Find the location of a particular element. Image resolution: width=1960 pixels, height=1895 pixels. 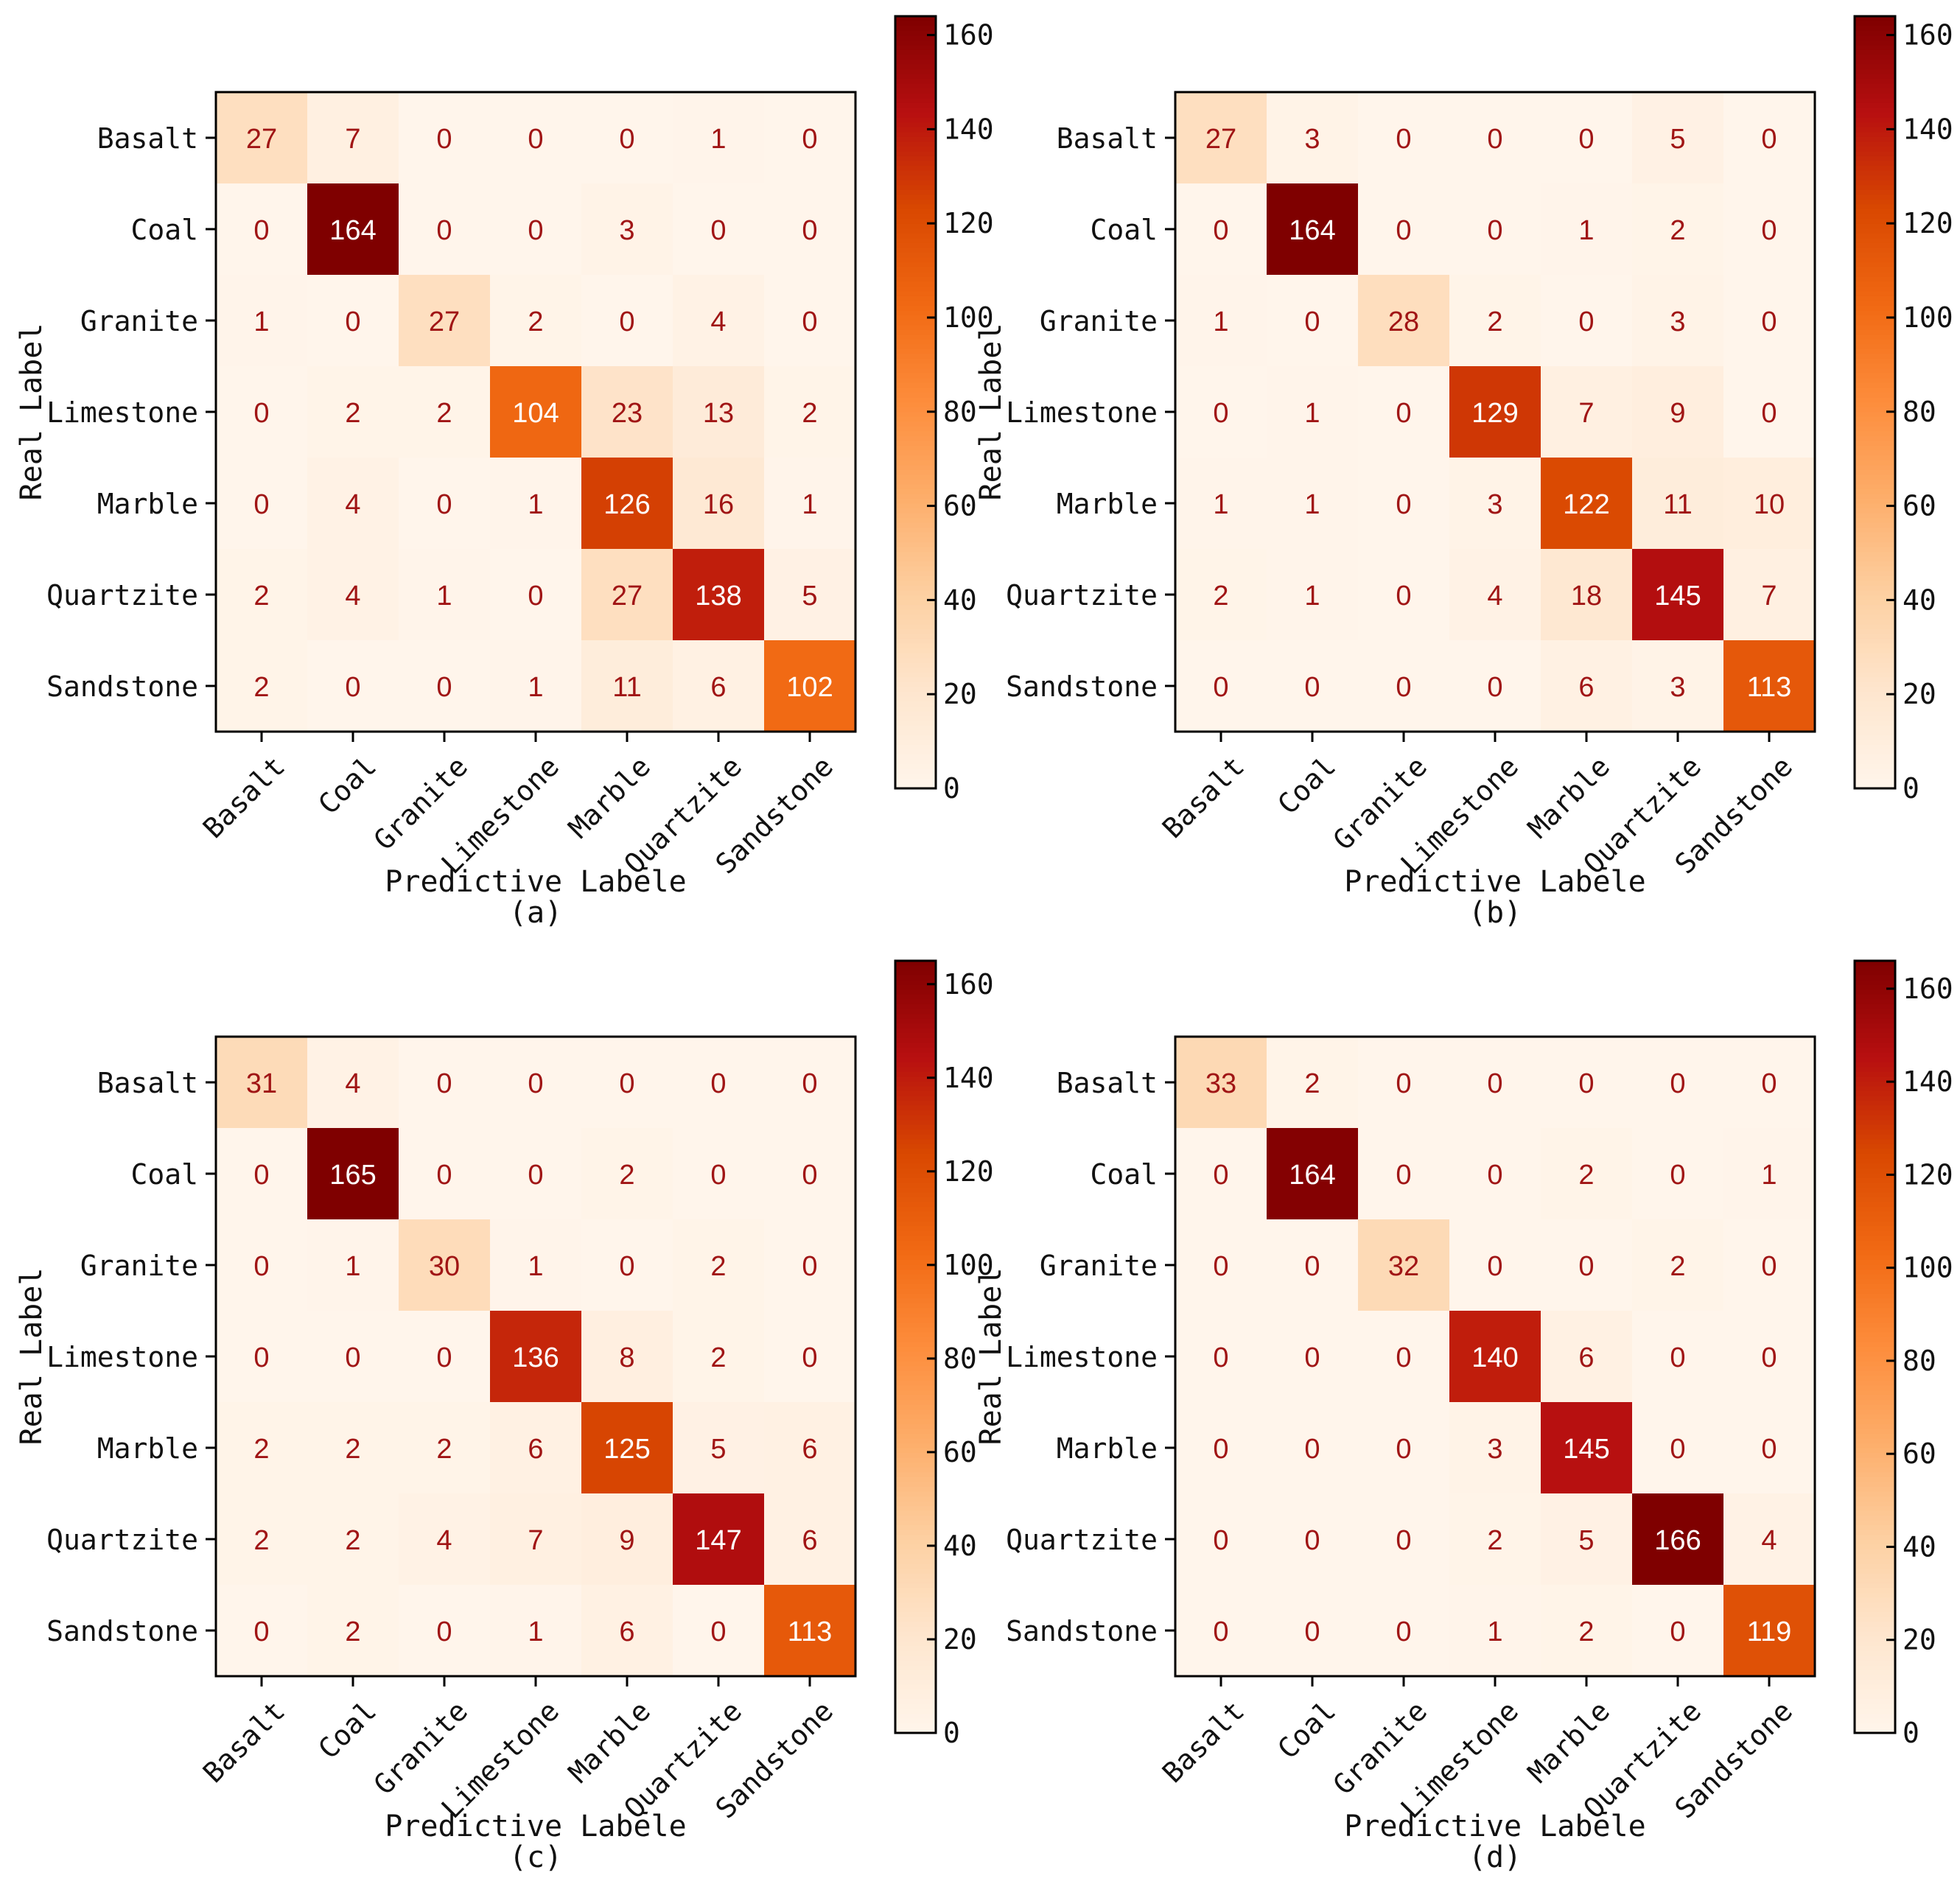

colorbar-tick-label: 40 is located at coordinates (960, 1546).